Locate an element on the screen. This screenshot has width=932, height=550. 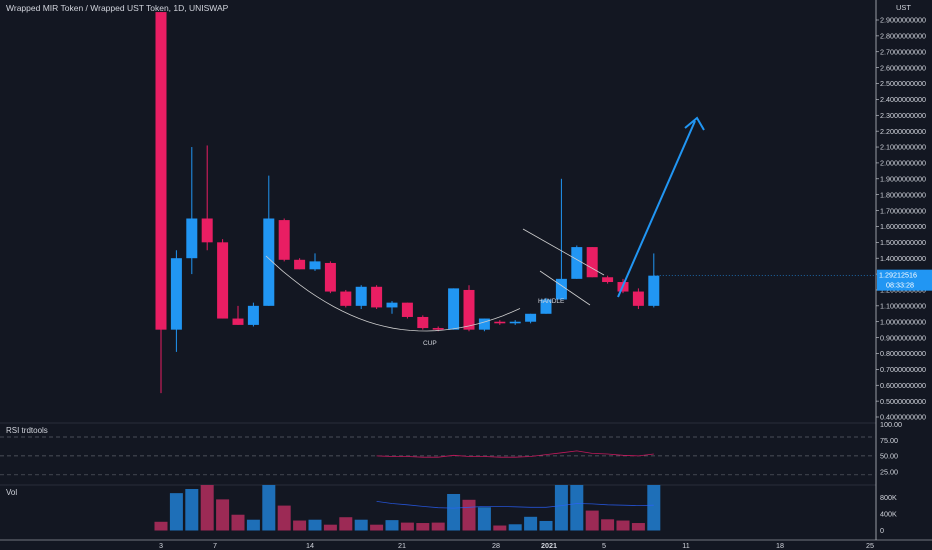
price-tick-label: 2.6000000000 is located at coordinates (903, 67).